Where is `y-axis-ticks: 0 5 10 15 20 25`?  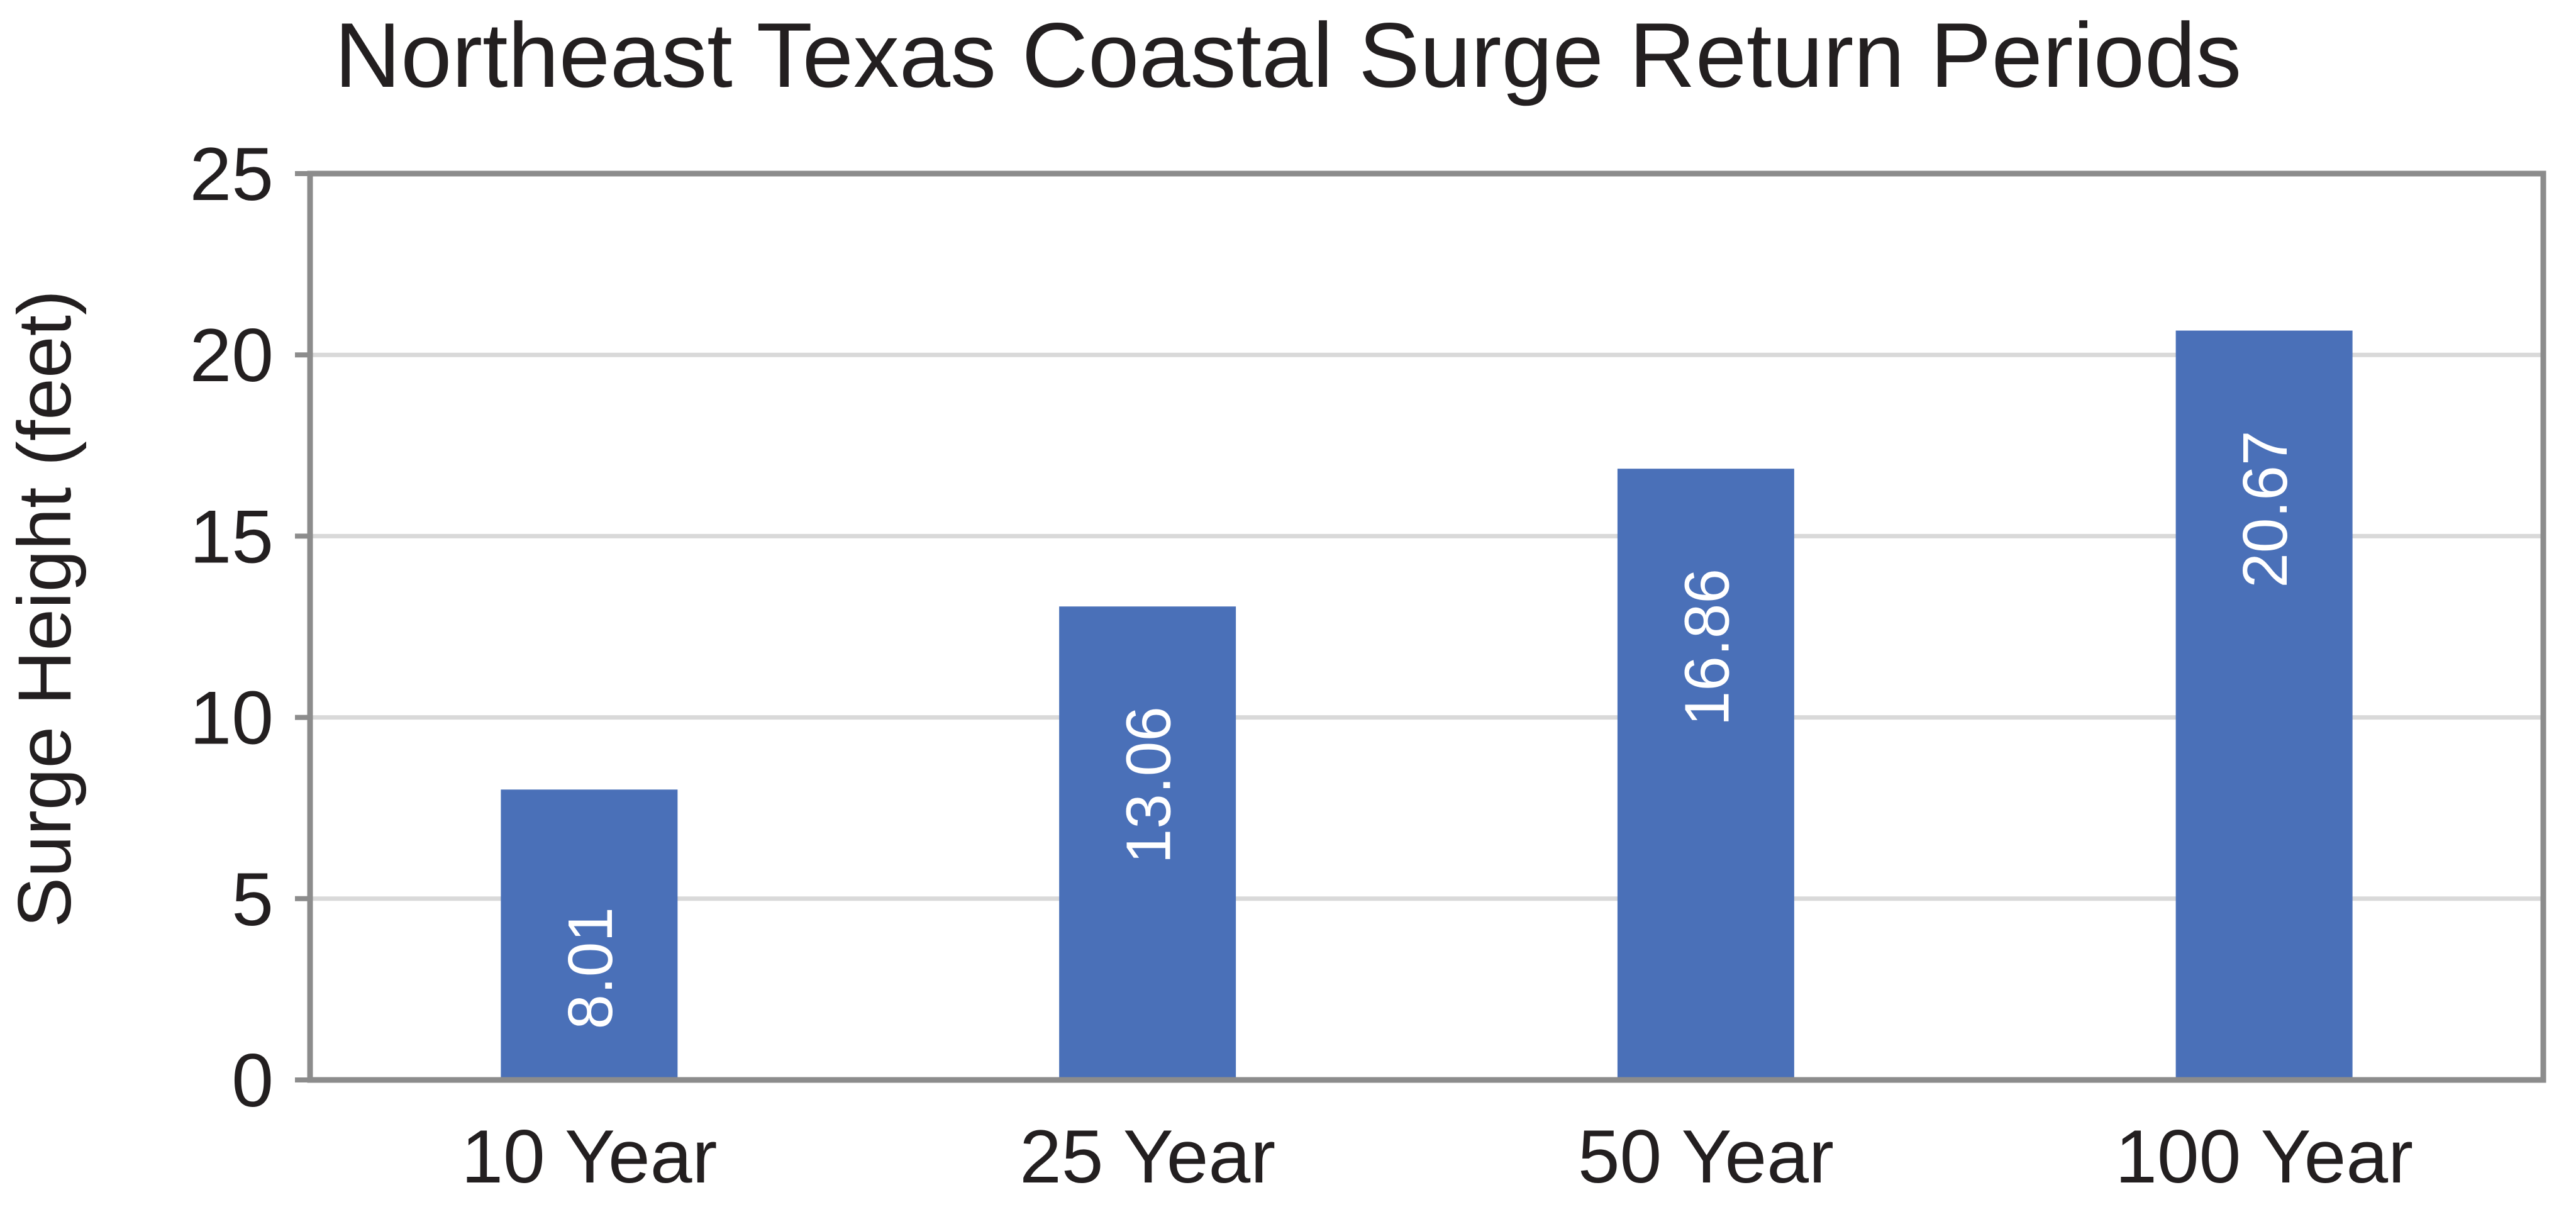 y-axis-ticks: 0 5 10 15 20 25 is located at coordinates (250, 627).